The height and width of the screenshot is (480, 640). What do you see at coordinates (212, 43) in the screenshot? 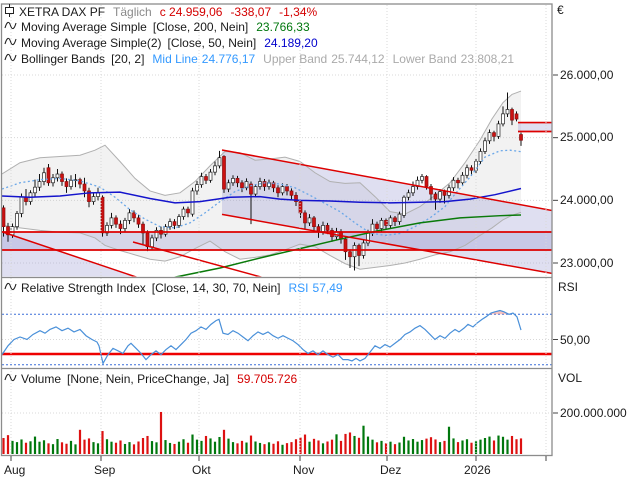
I see `indicator-params: [Close, 50, Nein]` at bounding box center [212, 43].